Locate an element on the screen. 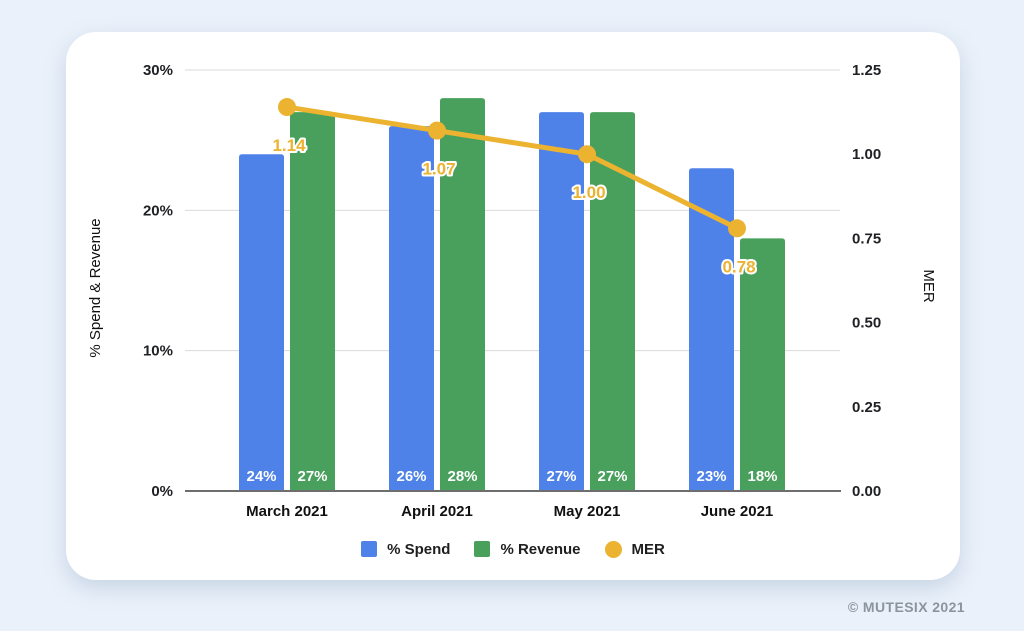 This screenshot has width=1024, height=631. legend-item-spend: % Spend is located at coordinates (405, 549).